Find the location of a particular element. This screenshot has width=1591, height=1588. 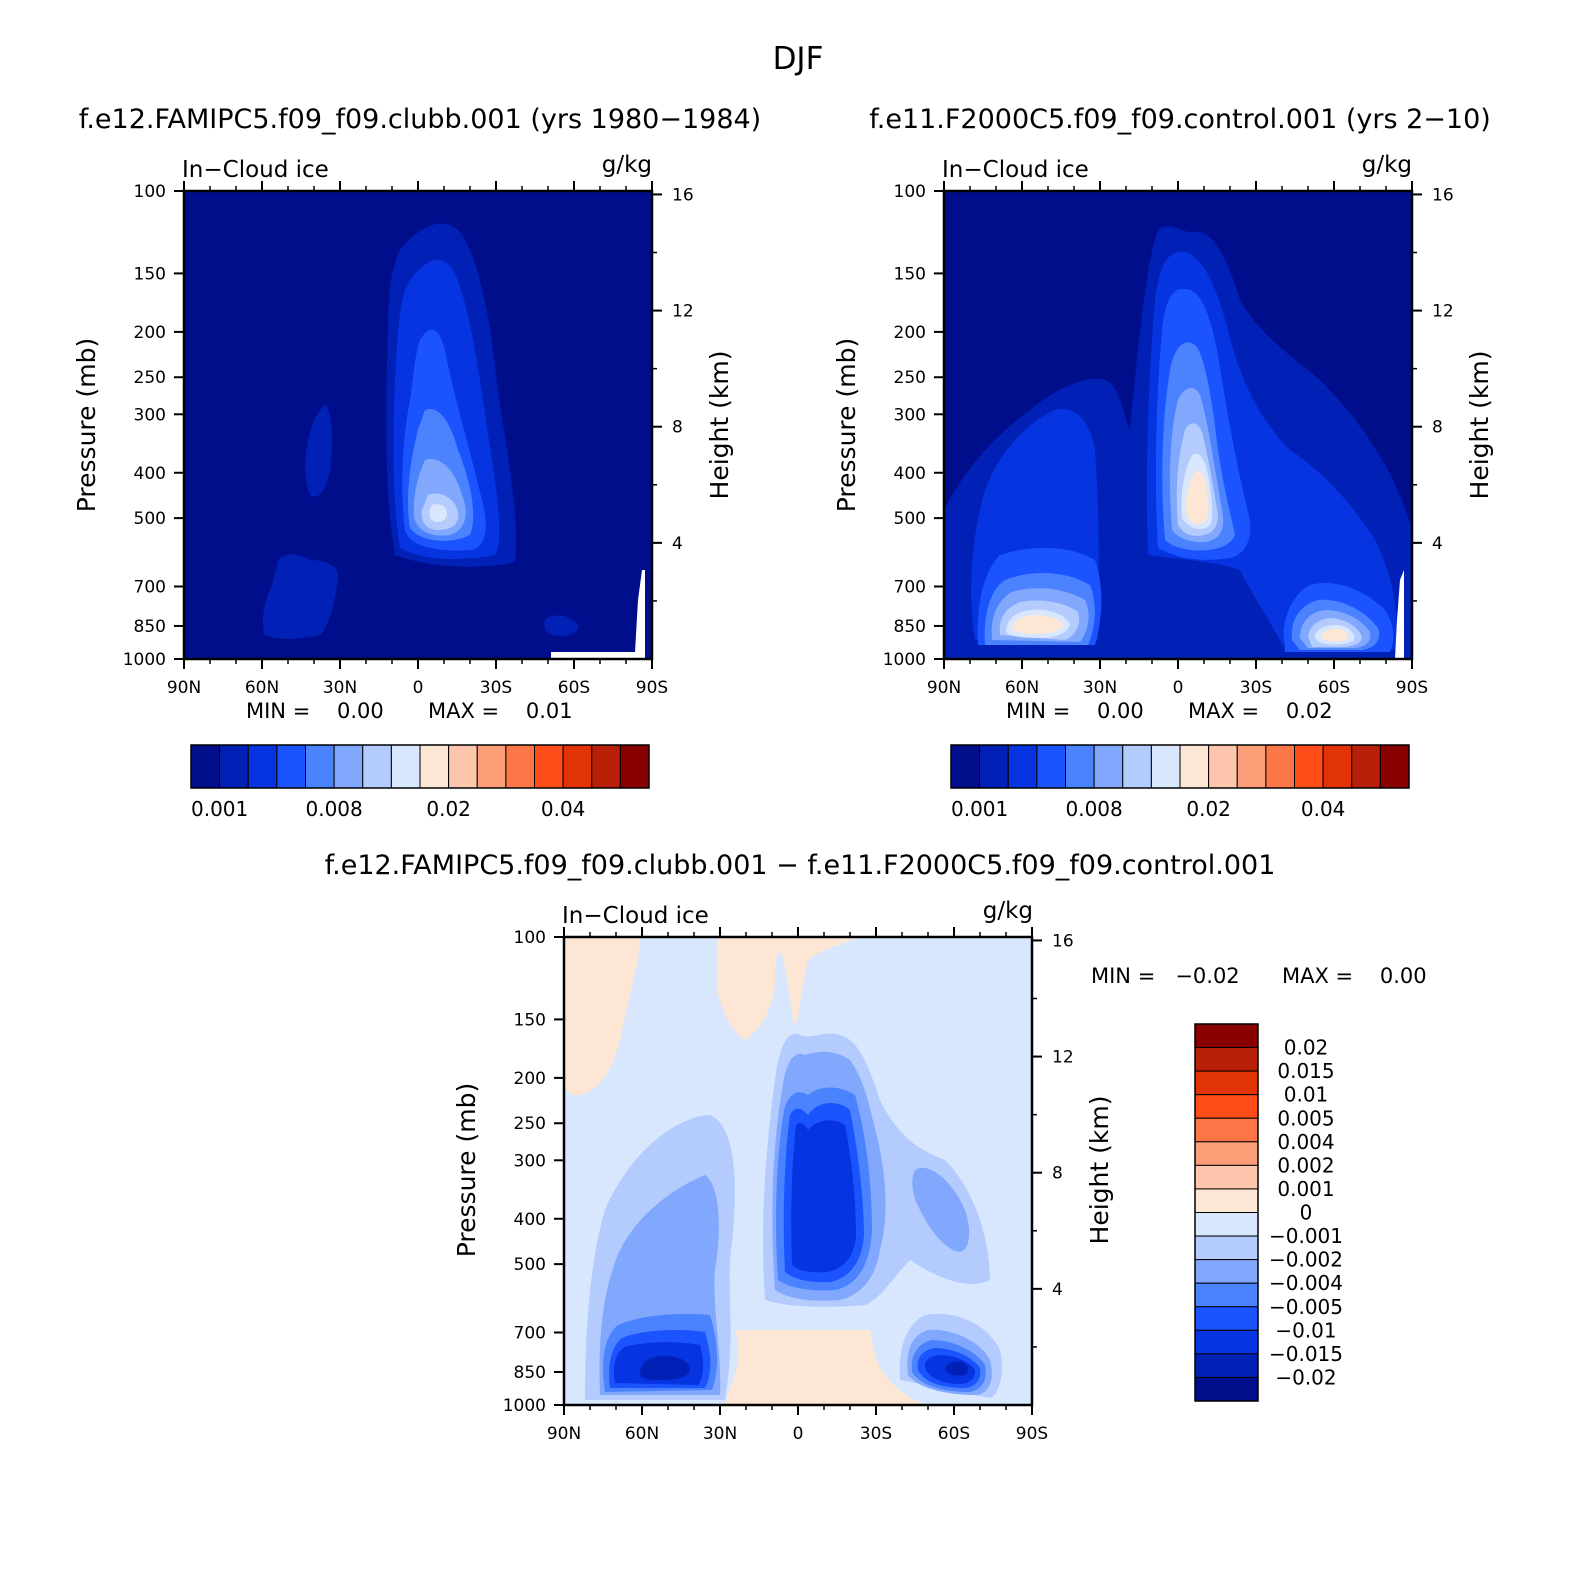

height-tick-label: 12 is located at coordinates (1063, 1058).